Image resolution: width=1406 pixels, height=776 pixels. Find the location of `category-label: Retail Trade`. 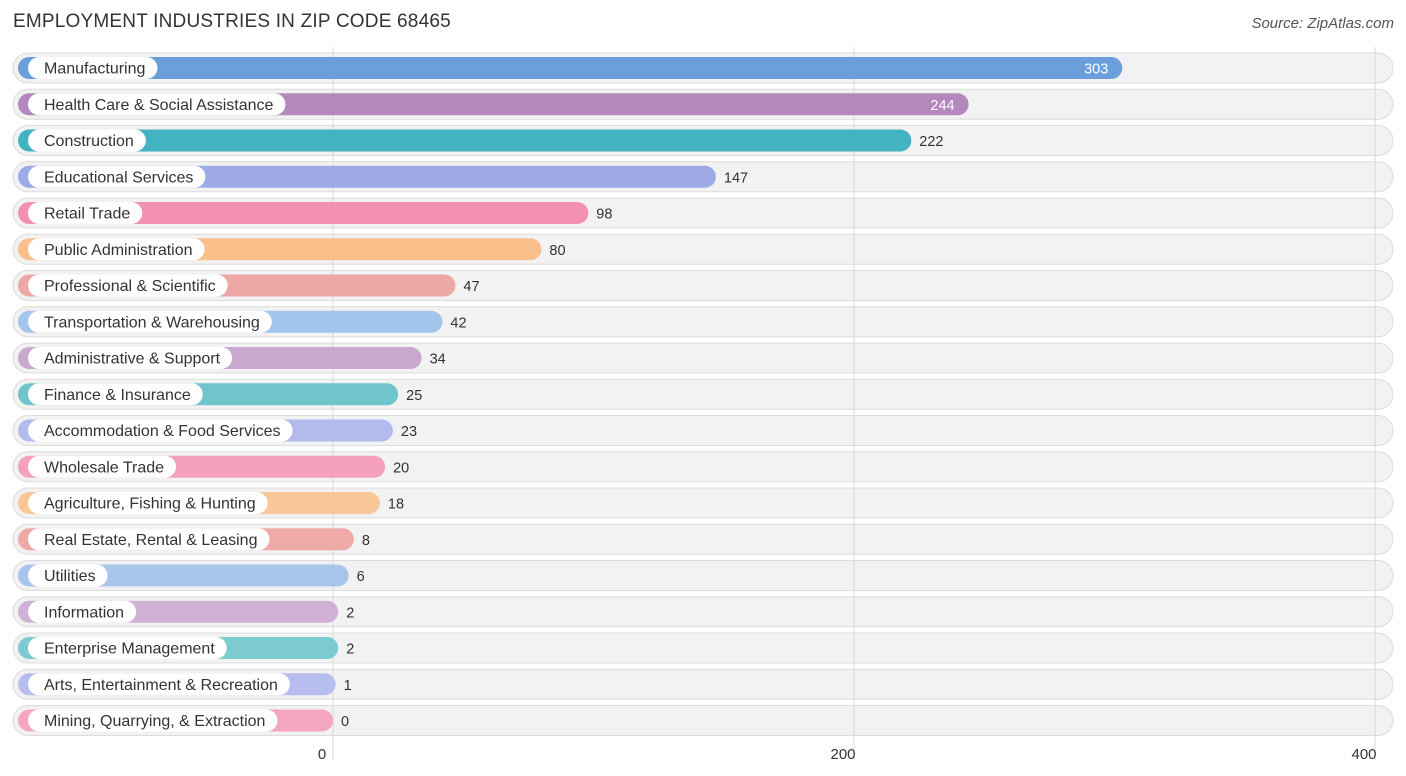

category-label: Retail Trade is located at coordinates (87, 214).